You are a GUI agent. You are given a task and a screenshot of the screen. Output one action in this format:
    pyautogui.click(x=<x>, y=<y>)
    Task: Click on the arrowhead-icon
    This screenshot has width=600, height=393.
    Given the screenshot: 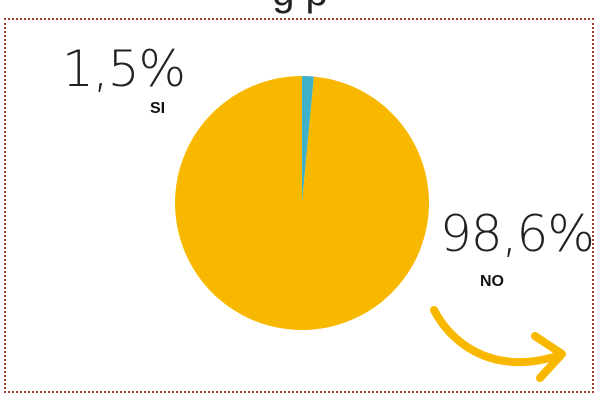 What is the action you would take?
    pyautogui.click(x=548, y=357)
    